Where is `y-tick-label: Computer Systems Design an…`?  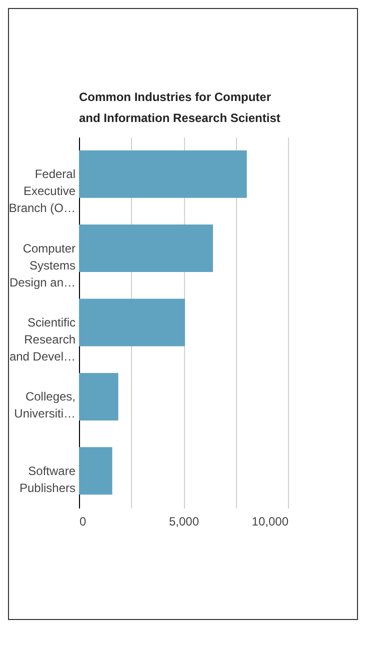 y-tick-label: Computer Systems Design an… is located at coordinates (42, 265).